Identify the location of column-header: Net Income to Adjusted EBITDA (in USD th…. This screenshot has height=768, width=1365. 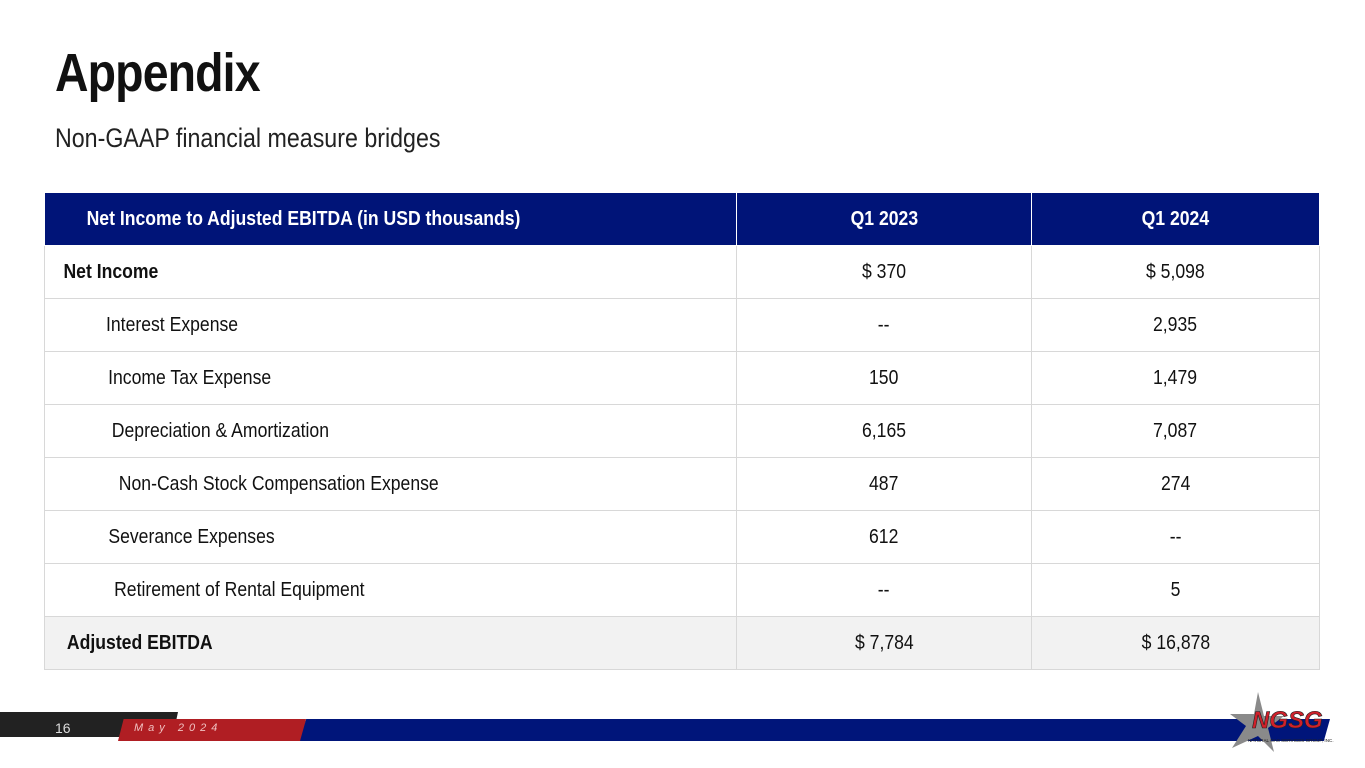
(303, 218).